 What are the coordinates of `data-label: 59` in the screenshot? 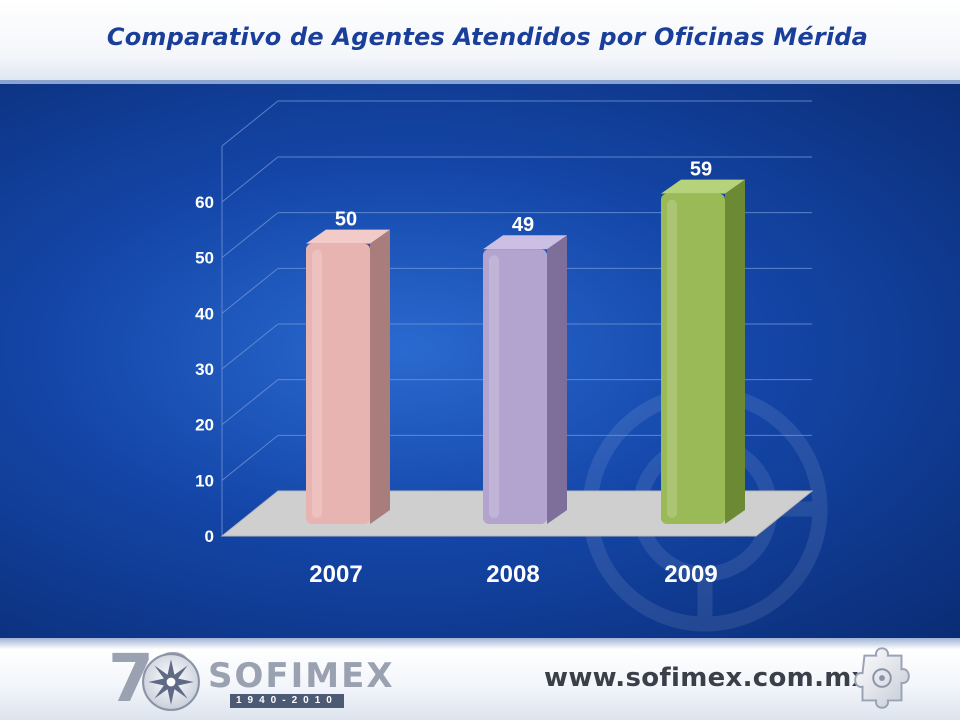 It's located at (701, 170).